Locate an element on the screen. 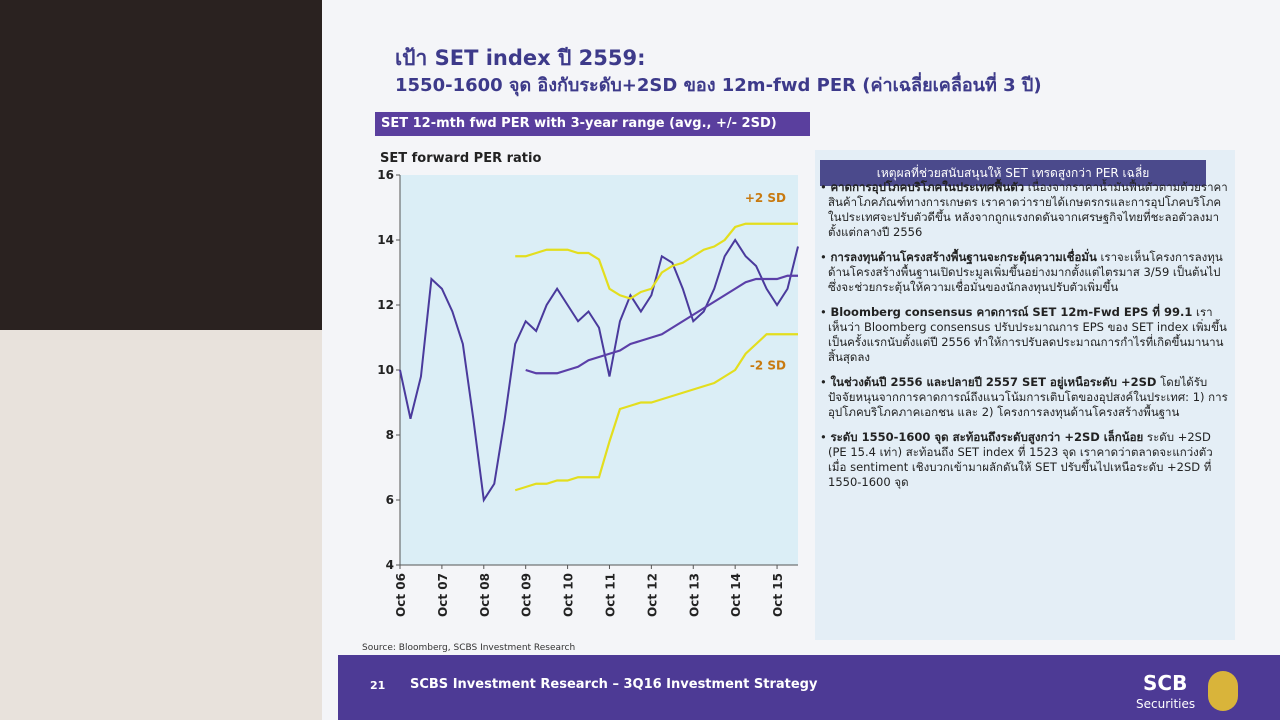 The height and width of the screenshot is (720, 1280). brand: SCB is located at coordinates (1165, 683).